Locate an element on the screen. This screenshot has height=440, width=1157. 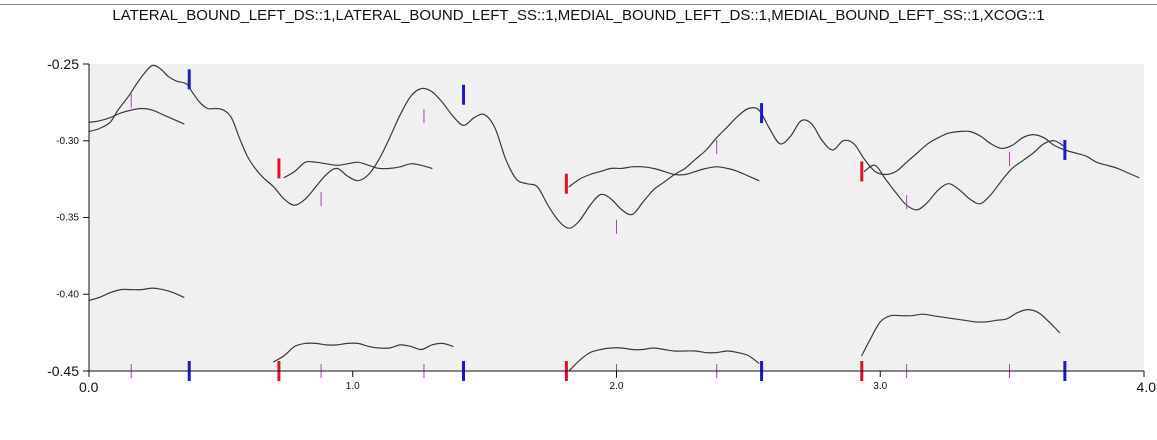
x-tick-label: 3.0 is located at coordinates (880, 386).